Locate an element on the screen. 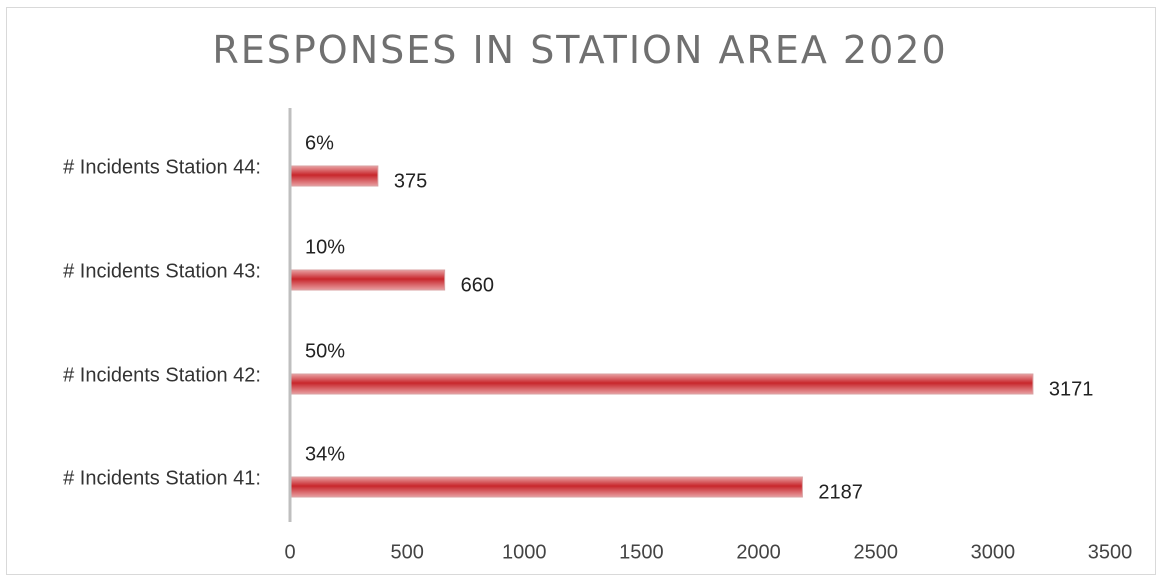 This screenshot has width=1160, height=577. x-tick-label: 500 is located at coordinates (406, 552).